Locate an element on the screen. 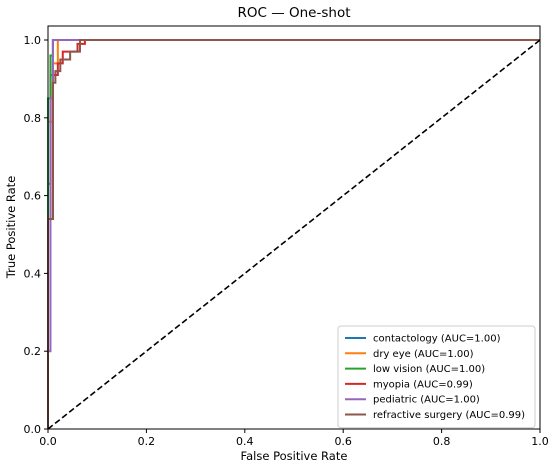 The width and height of the screenshot is (550, 465). x-tick-label: 0.8 is located at coordinates (442, 441).